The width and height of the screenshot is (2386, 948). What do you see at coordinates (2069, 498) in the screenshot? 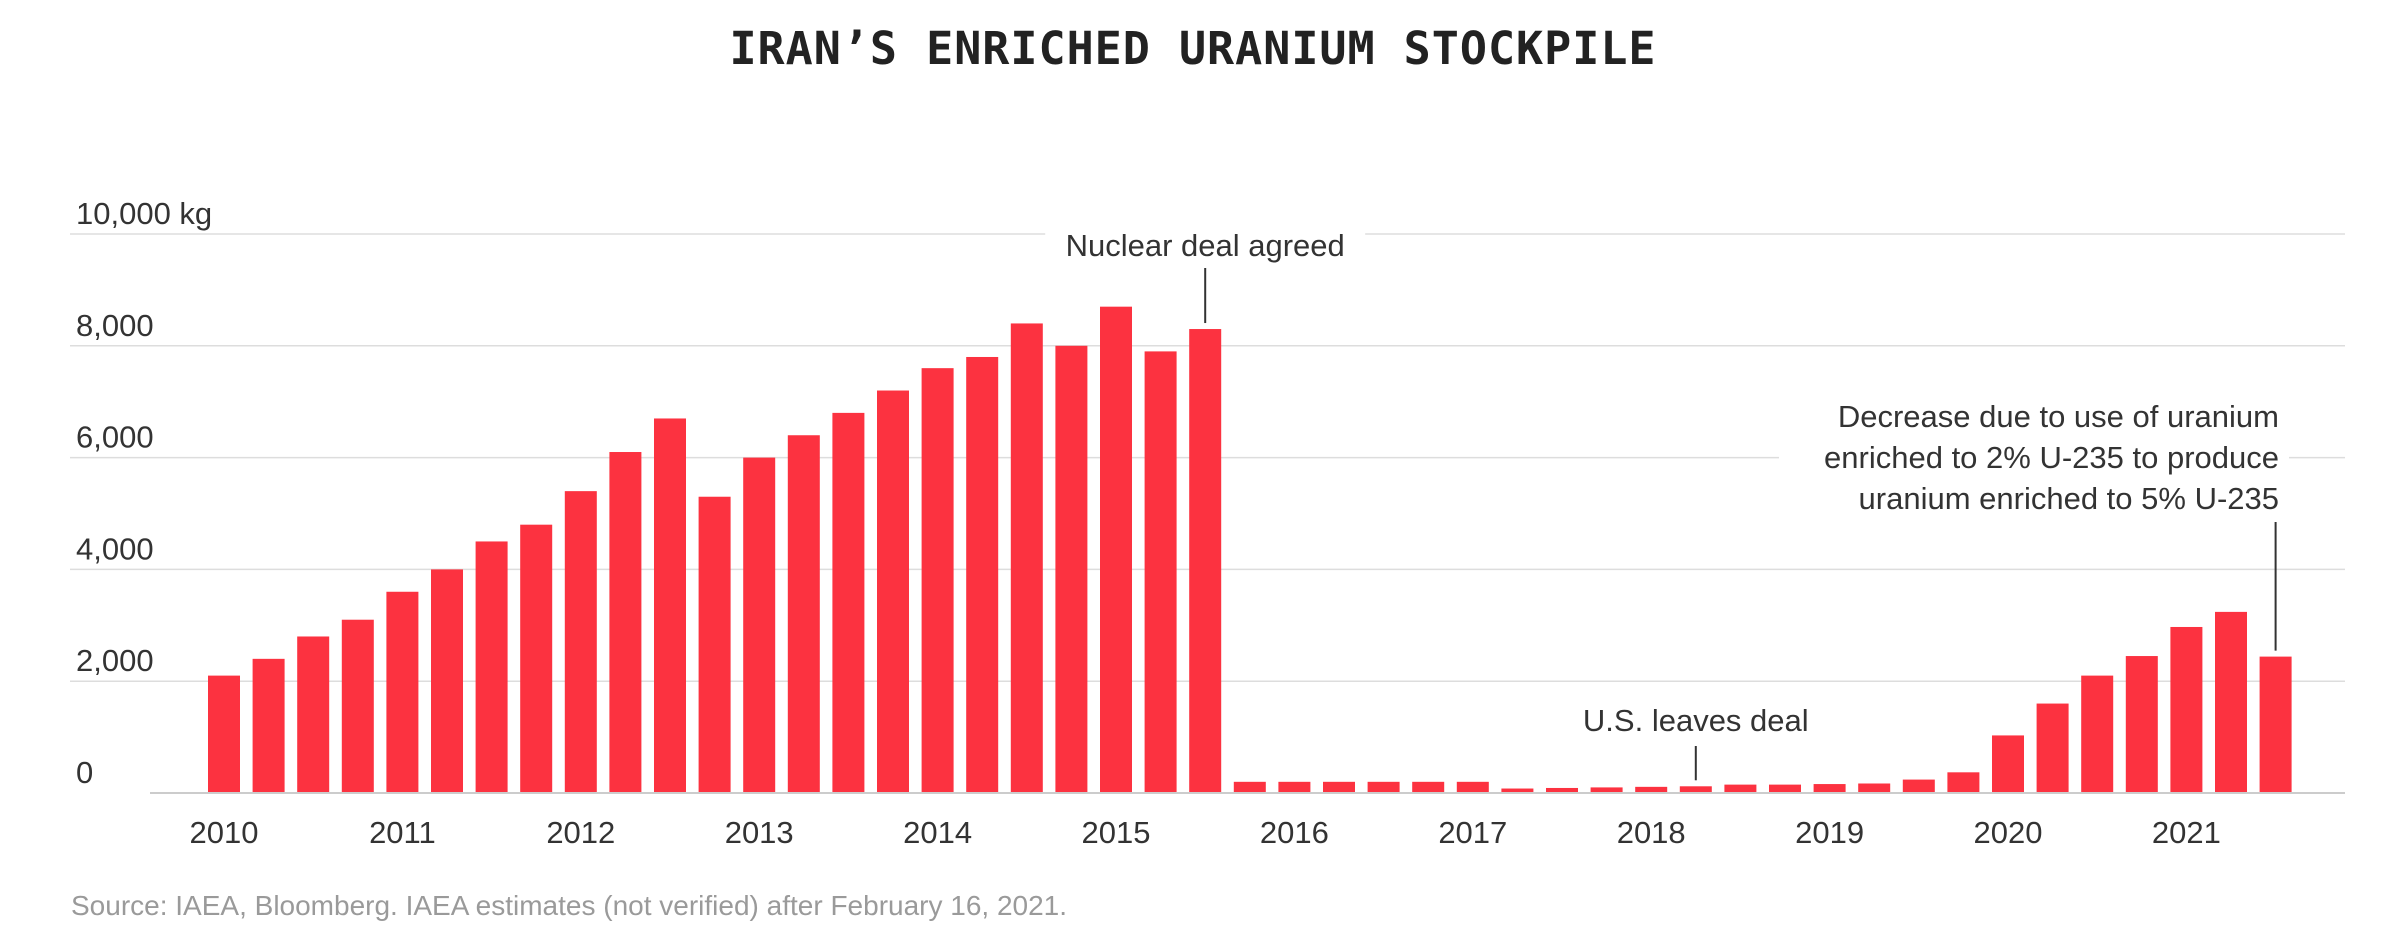
I see `annotation-label: uranium enriched to 5% U-235` at bounding box center [2069, 498].